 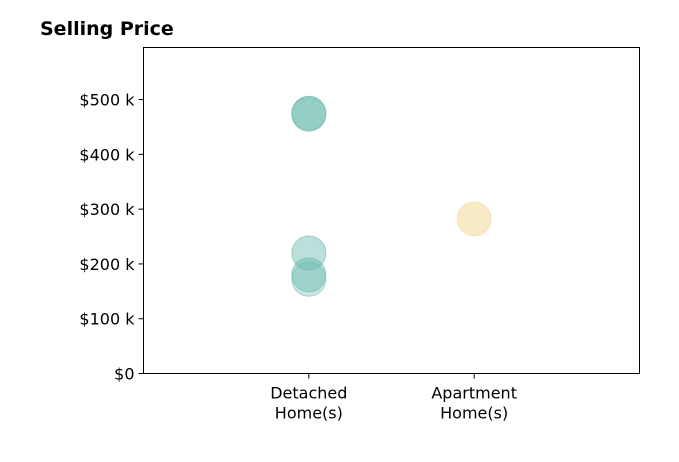 What do you see at coordinates (393, 398) in the screenshot?
I see `x-axis: Detached Home(s)Apartment Home(s)` at bounding box center [393, 398].